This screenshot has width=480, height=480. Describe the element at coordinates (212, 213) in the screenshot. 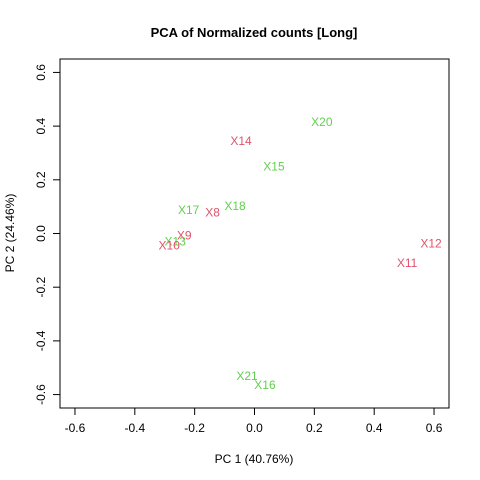

I see `point-label: X8` at that location.